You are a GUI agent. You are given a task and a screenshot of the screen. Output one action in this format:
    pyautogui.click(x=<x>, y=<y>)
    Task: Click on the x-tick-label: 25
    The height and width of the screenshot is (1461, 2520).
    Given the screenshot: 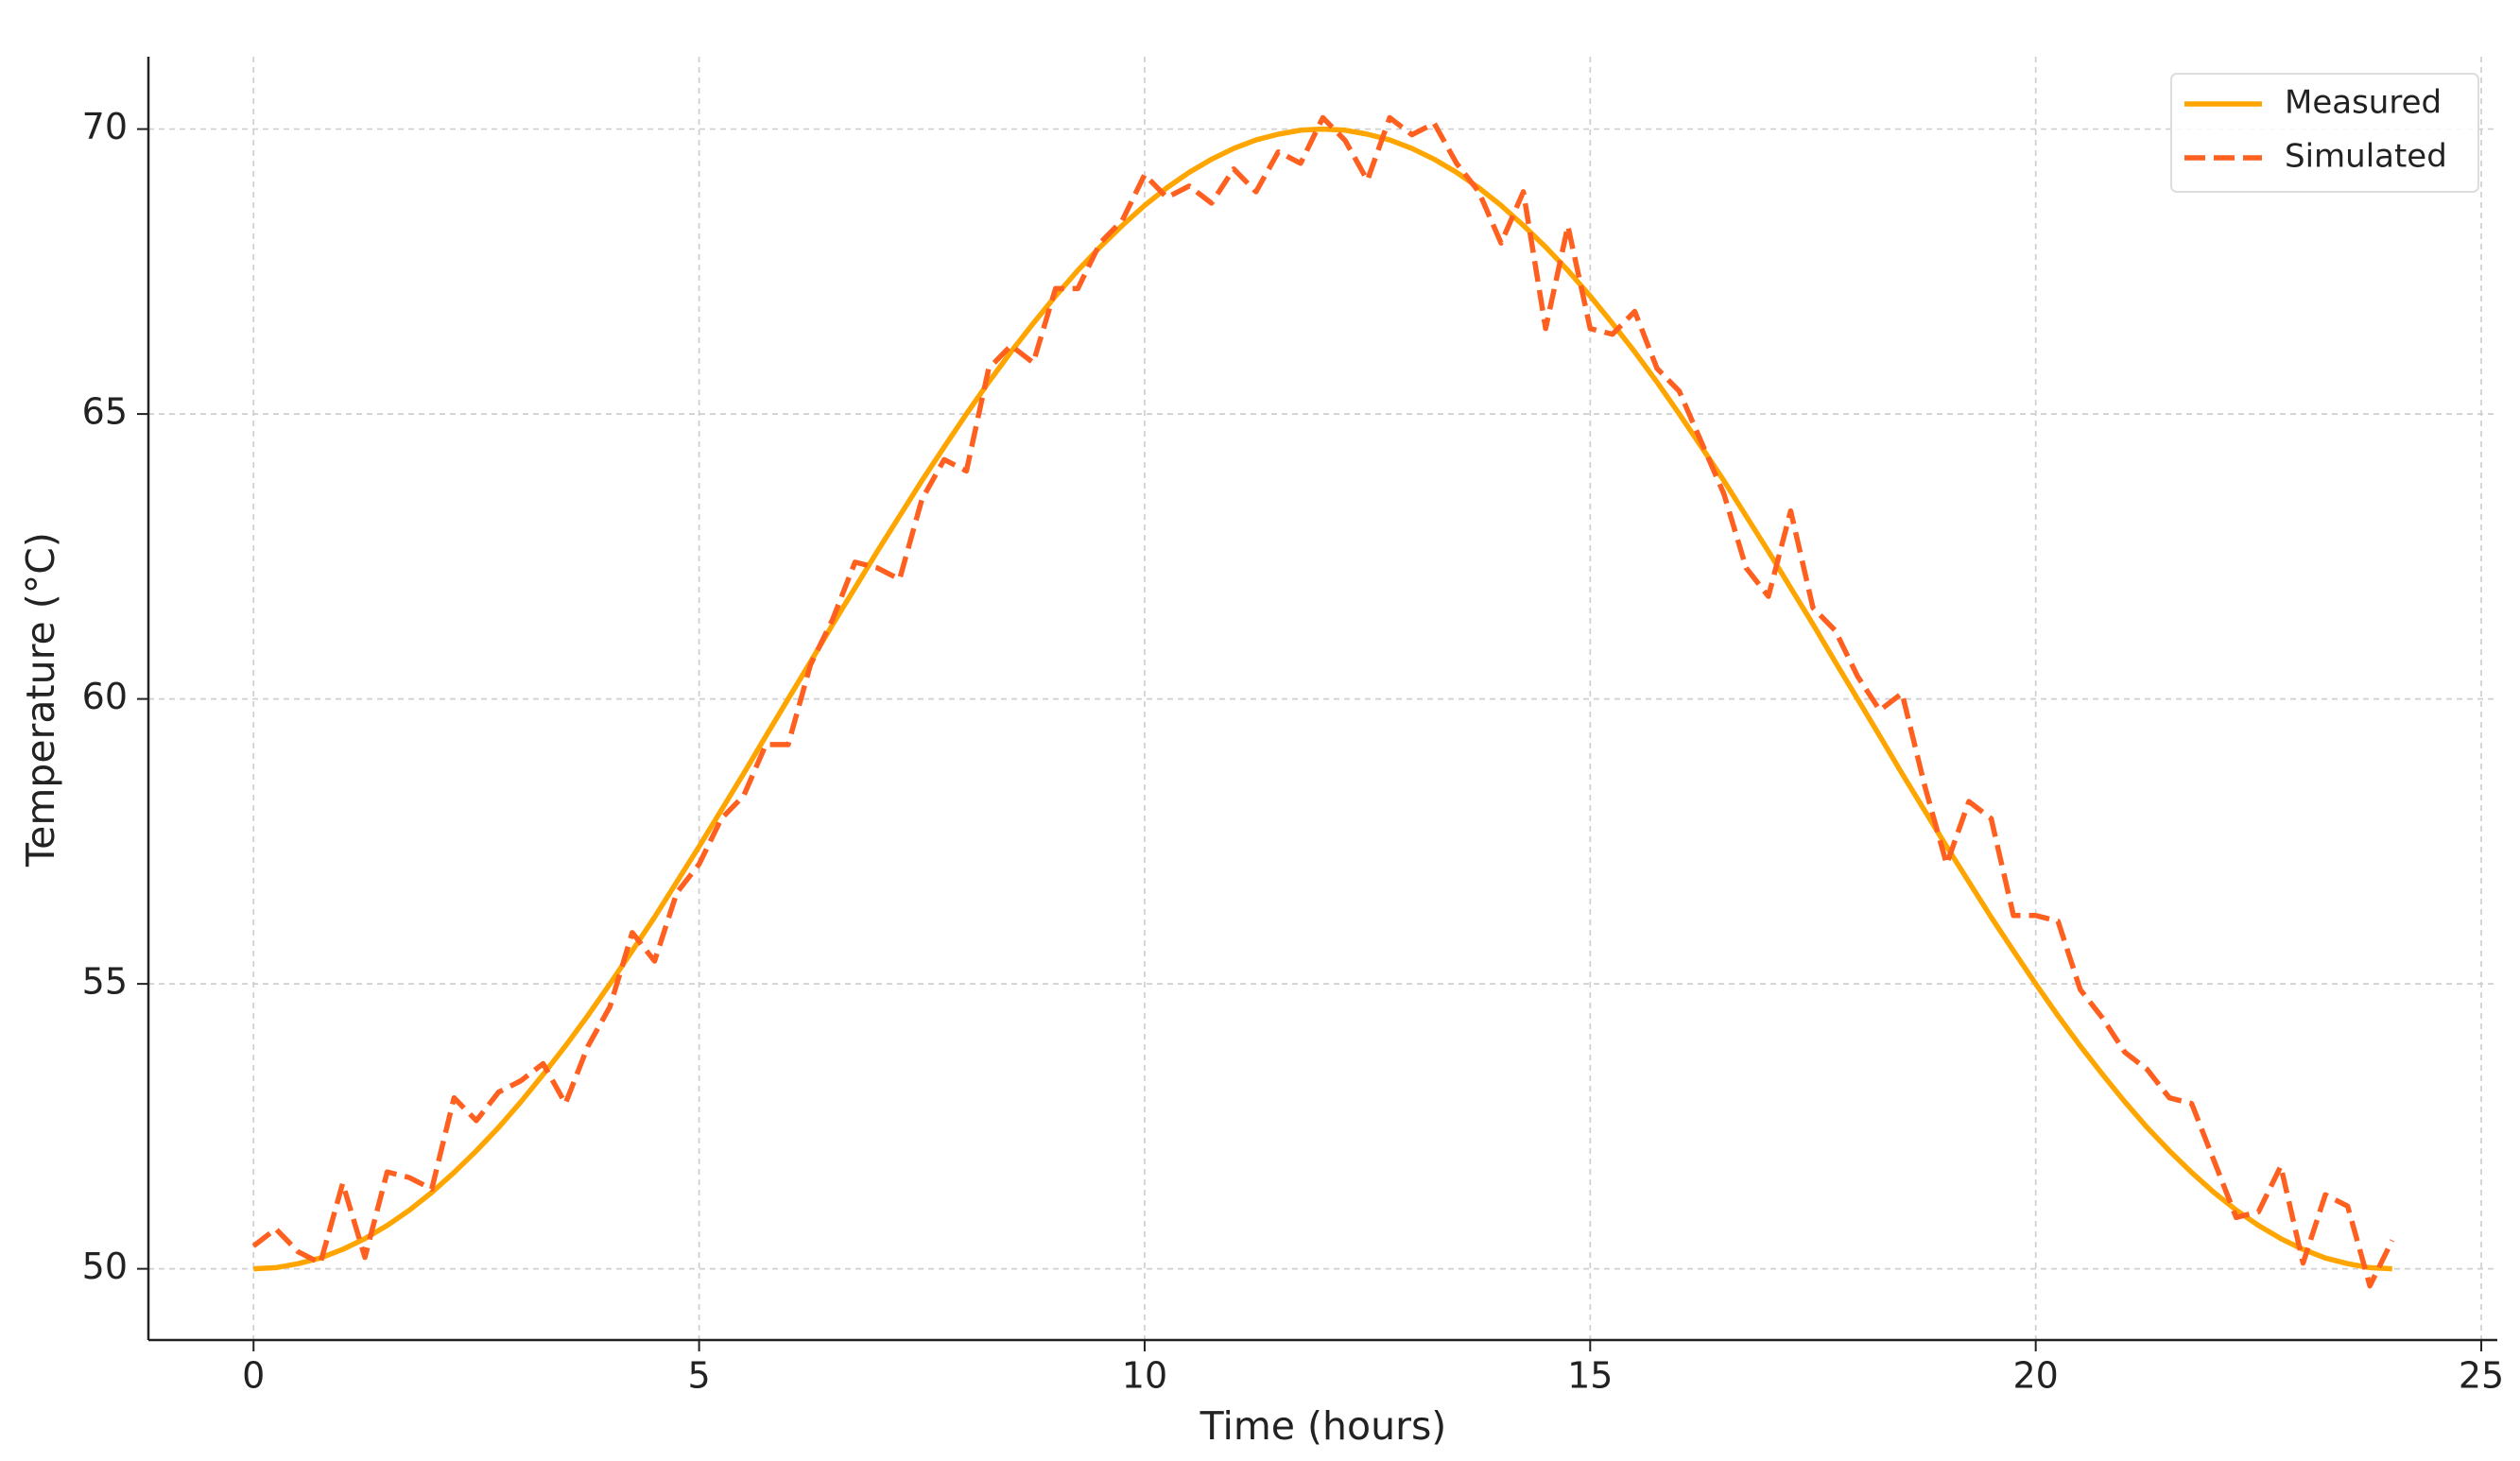 What is the action you would take?
    pyautogui.click(x=2481, y=1376)
    